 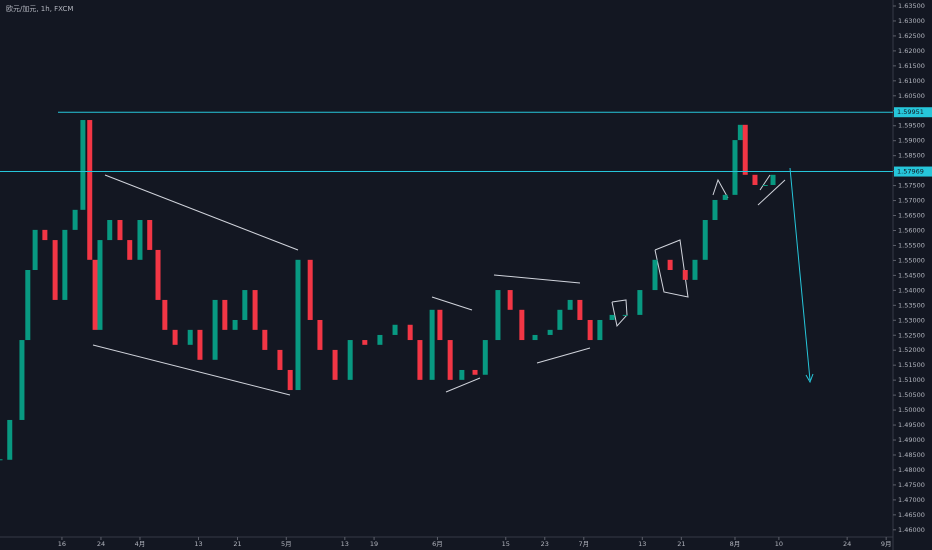 What do you see at coordinates (911, 455) in the screenshot?
I see `y-tick-label: 1.48500` at bounding box center [911, 455].